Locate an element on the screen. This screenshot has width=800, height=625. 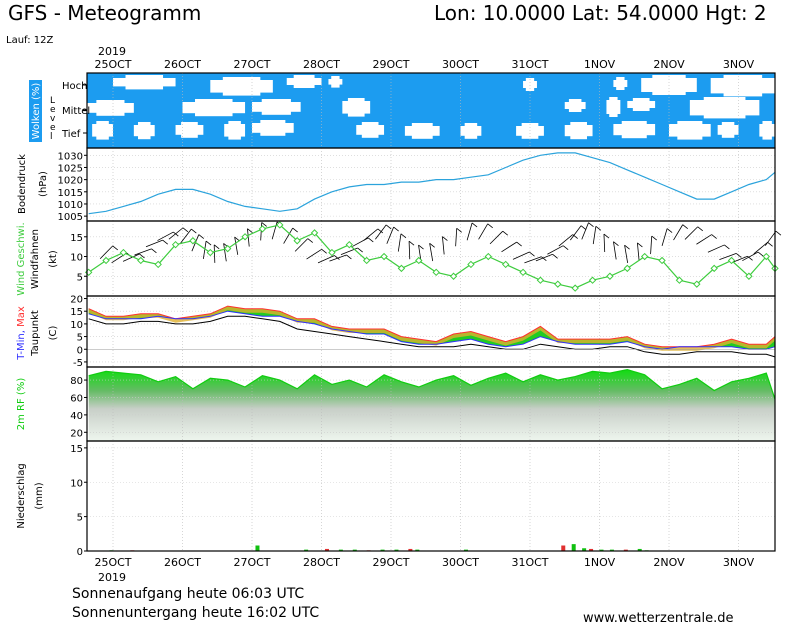
level-letter: l is located at coordinates (51, 137).